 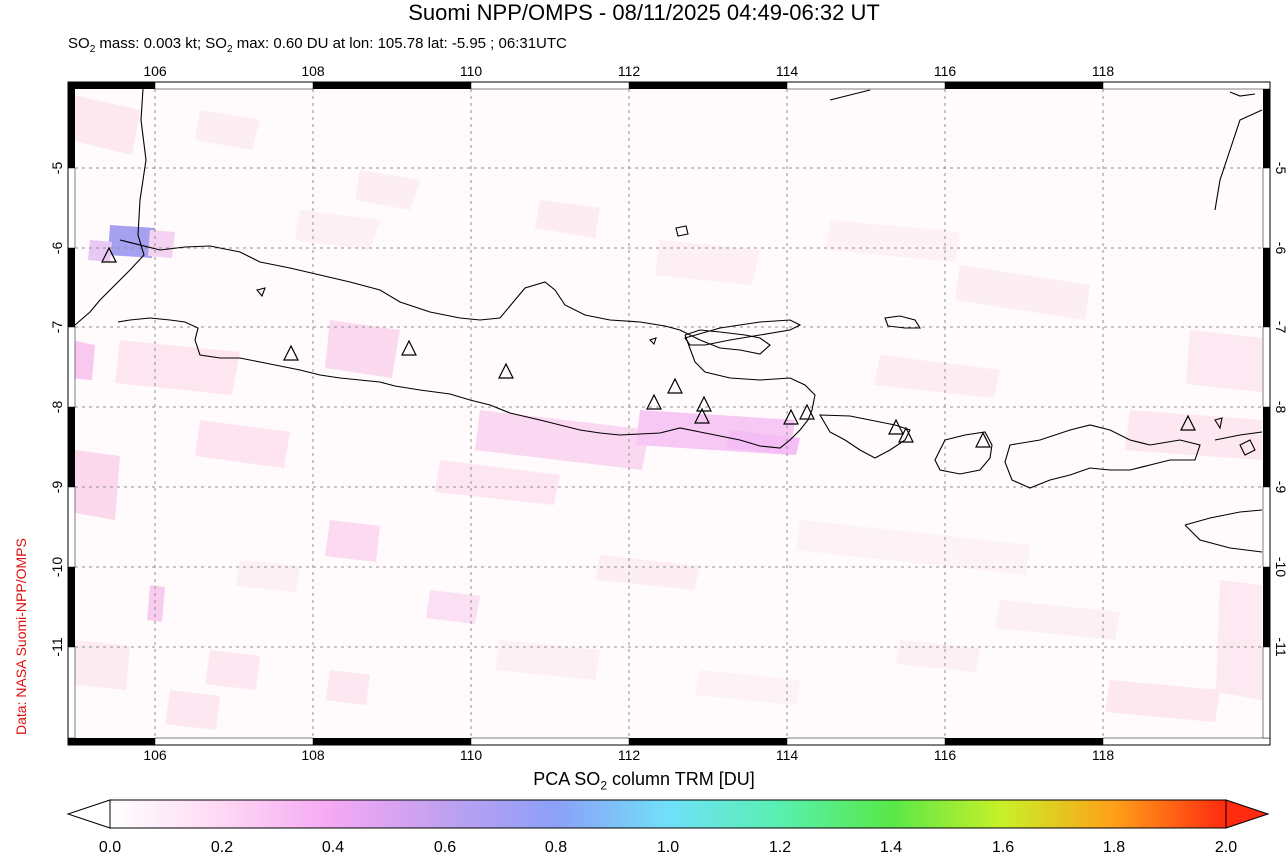 I want to click on colorbar-tick-label: 1.0, so click(x=668, y=847).